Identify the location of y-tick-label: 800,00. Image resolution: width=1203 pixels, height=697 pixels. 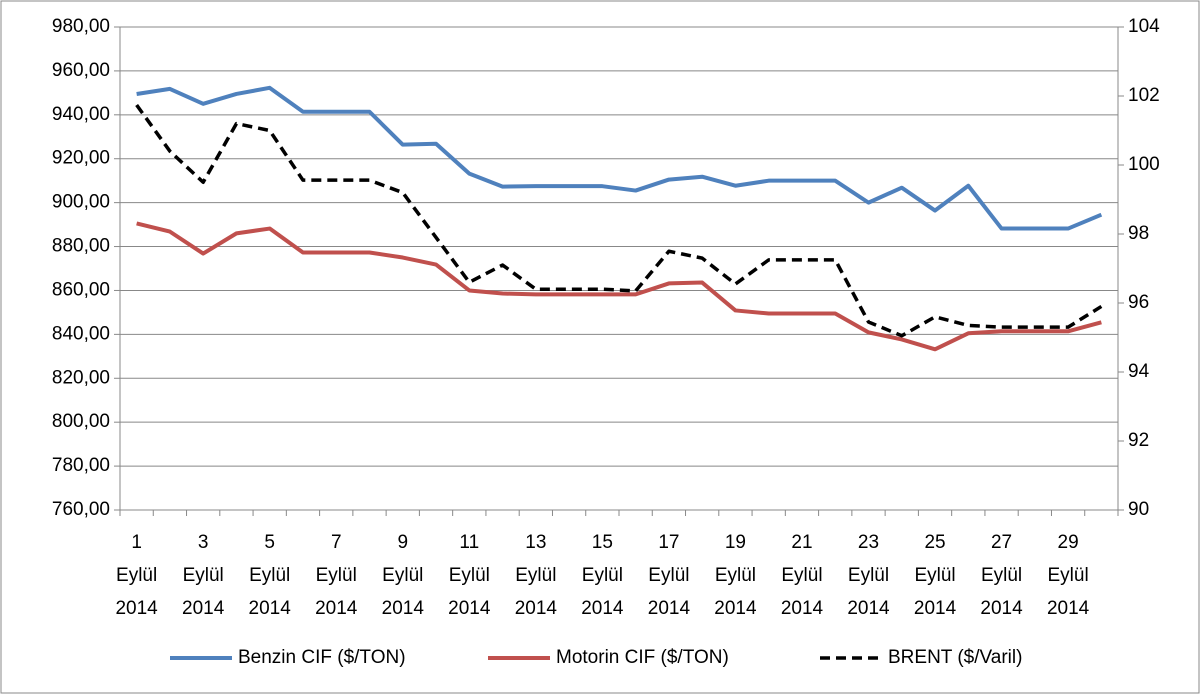
(81, 421).